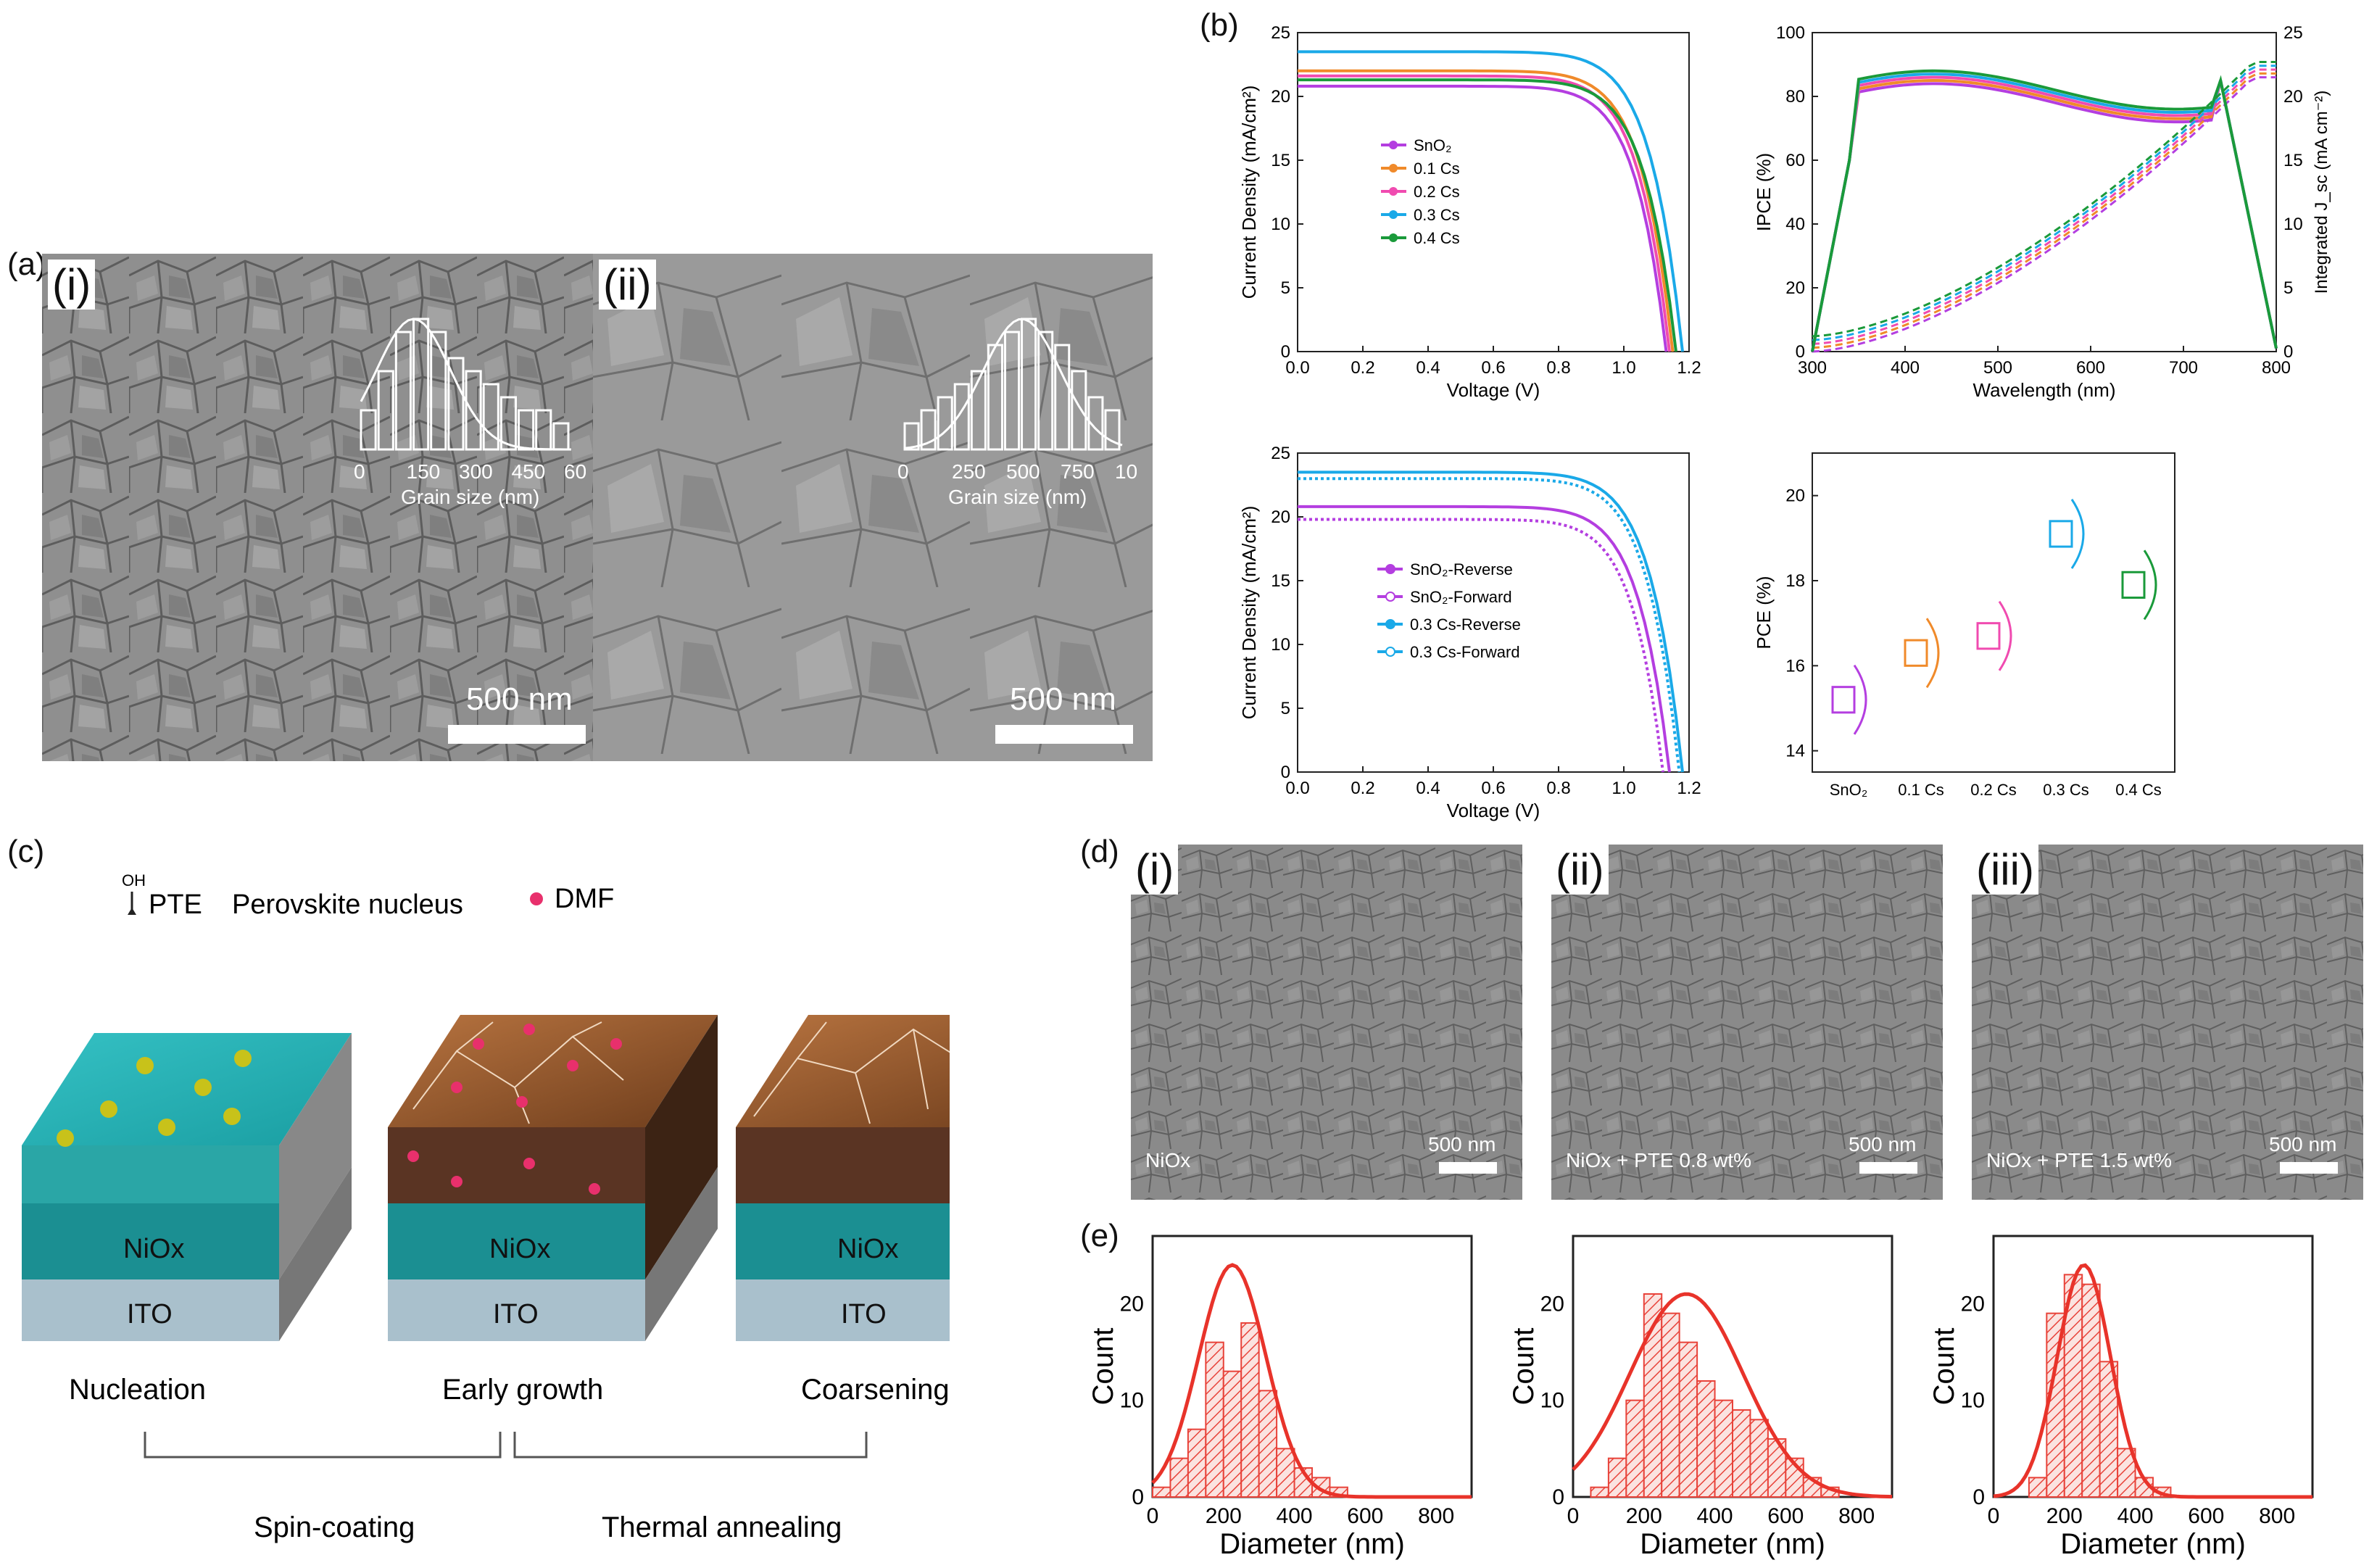  I want to click on y-tick-label: 20, so click(1280, 517).